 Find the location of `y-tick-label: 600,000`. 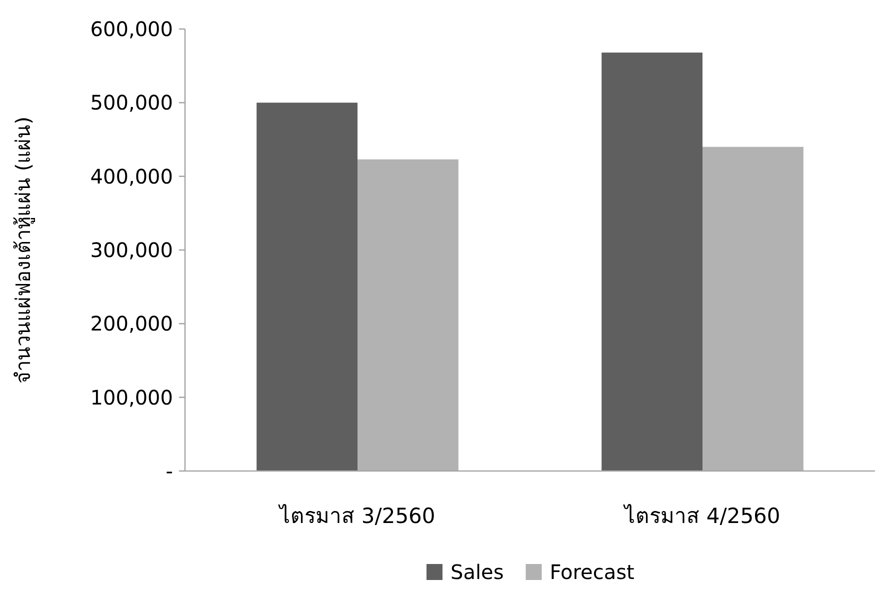

y-tick-label: 600,000 is located at coordinates (131, 29).